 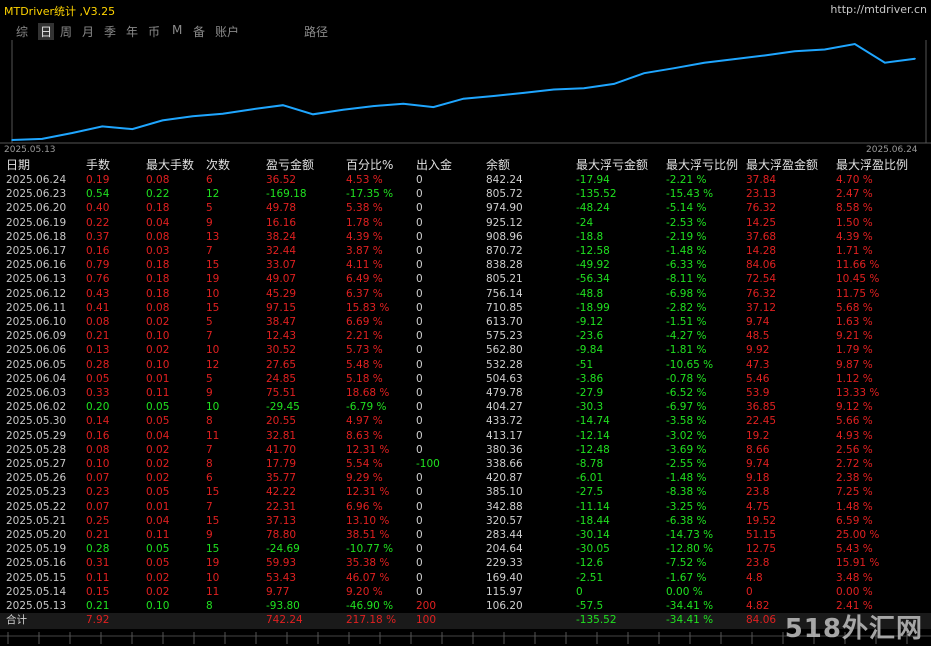 I want to click on cell-col-2: 0.10, so click(x=158, y=336).